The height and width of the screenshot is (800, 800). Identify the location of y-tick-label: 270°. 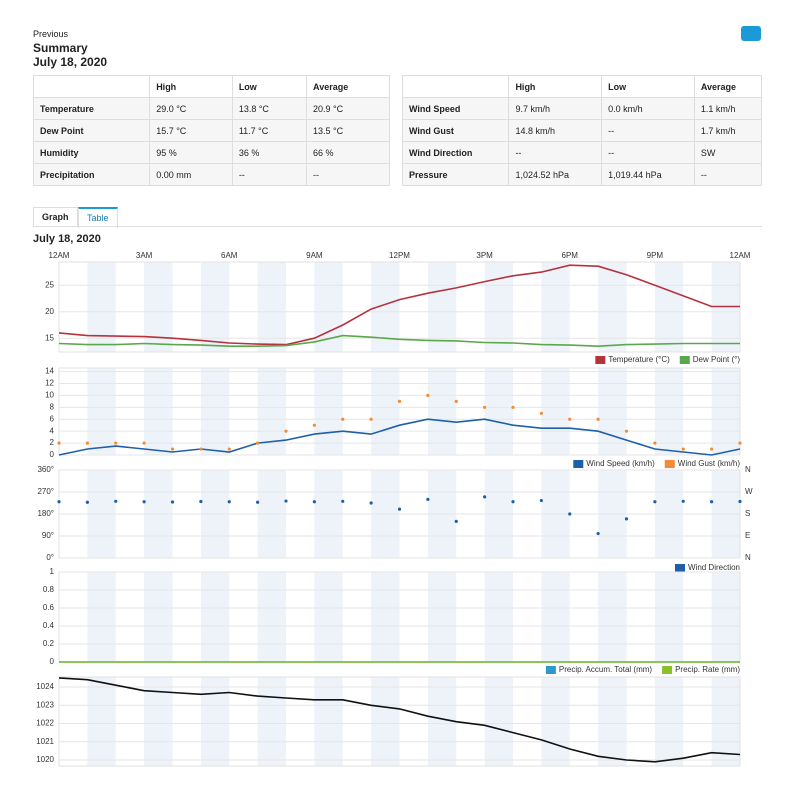
(45, 491).